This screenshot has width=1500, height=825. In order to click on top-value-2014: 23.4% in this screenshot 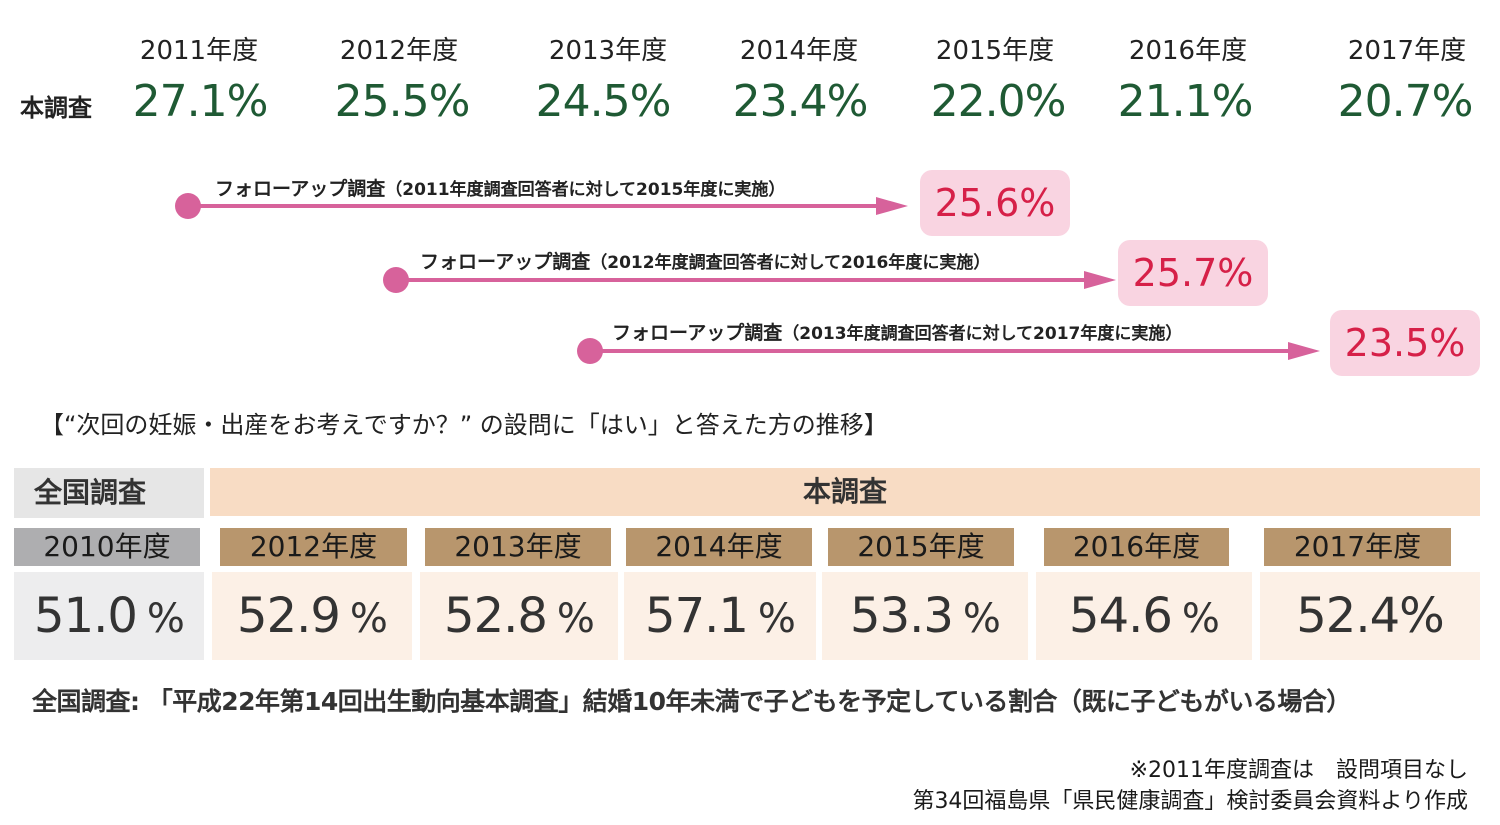, I will do `click(800, 101)`.